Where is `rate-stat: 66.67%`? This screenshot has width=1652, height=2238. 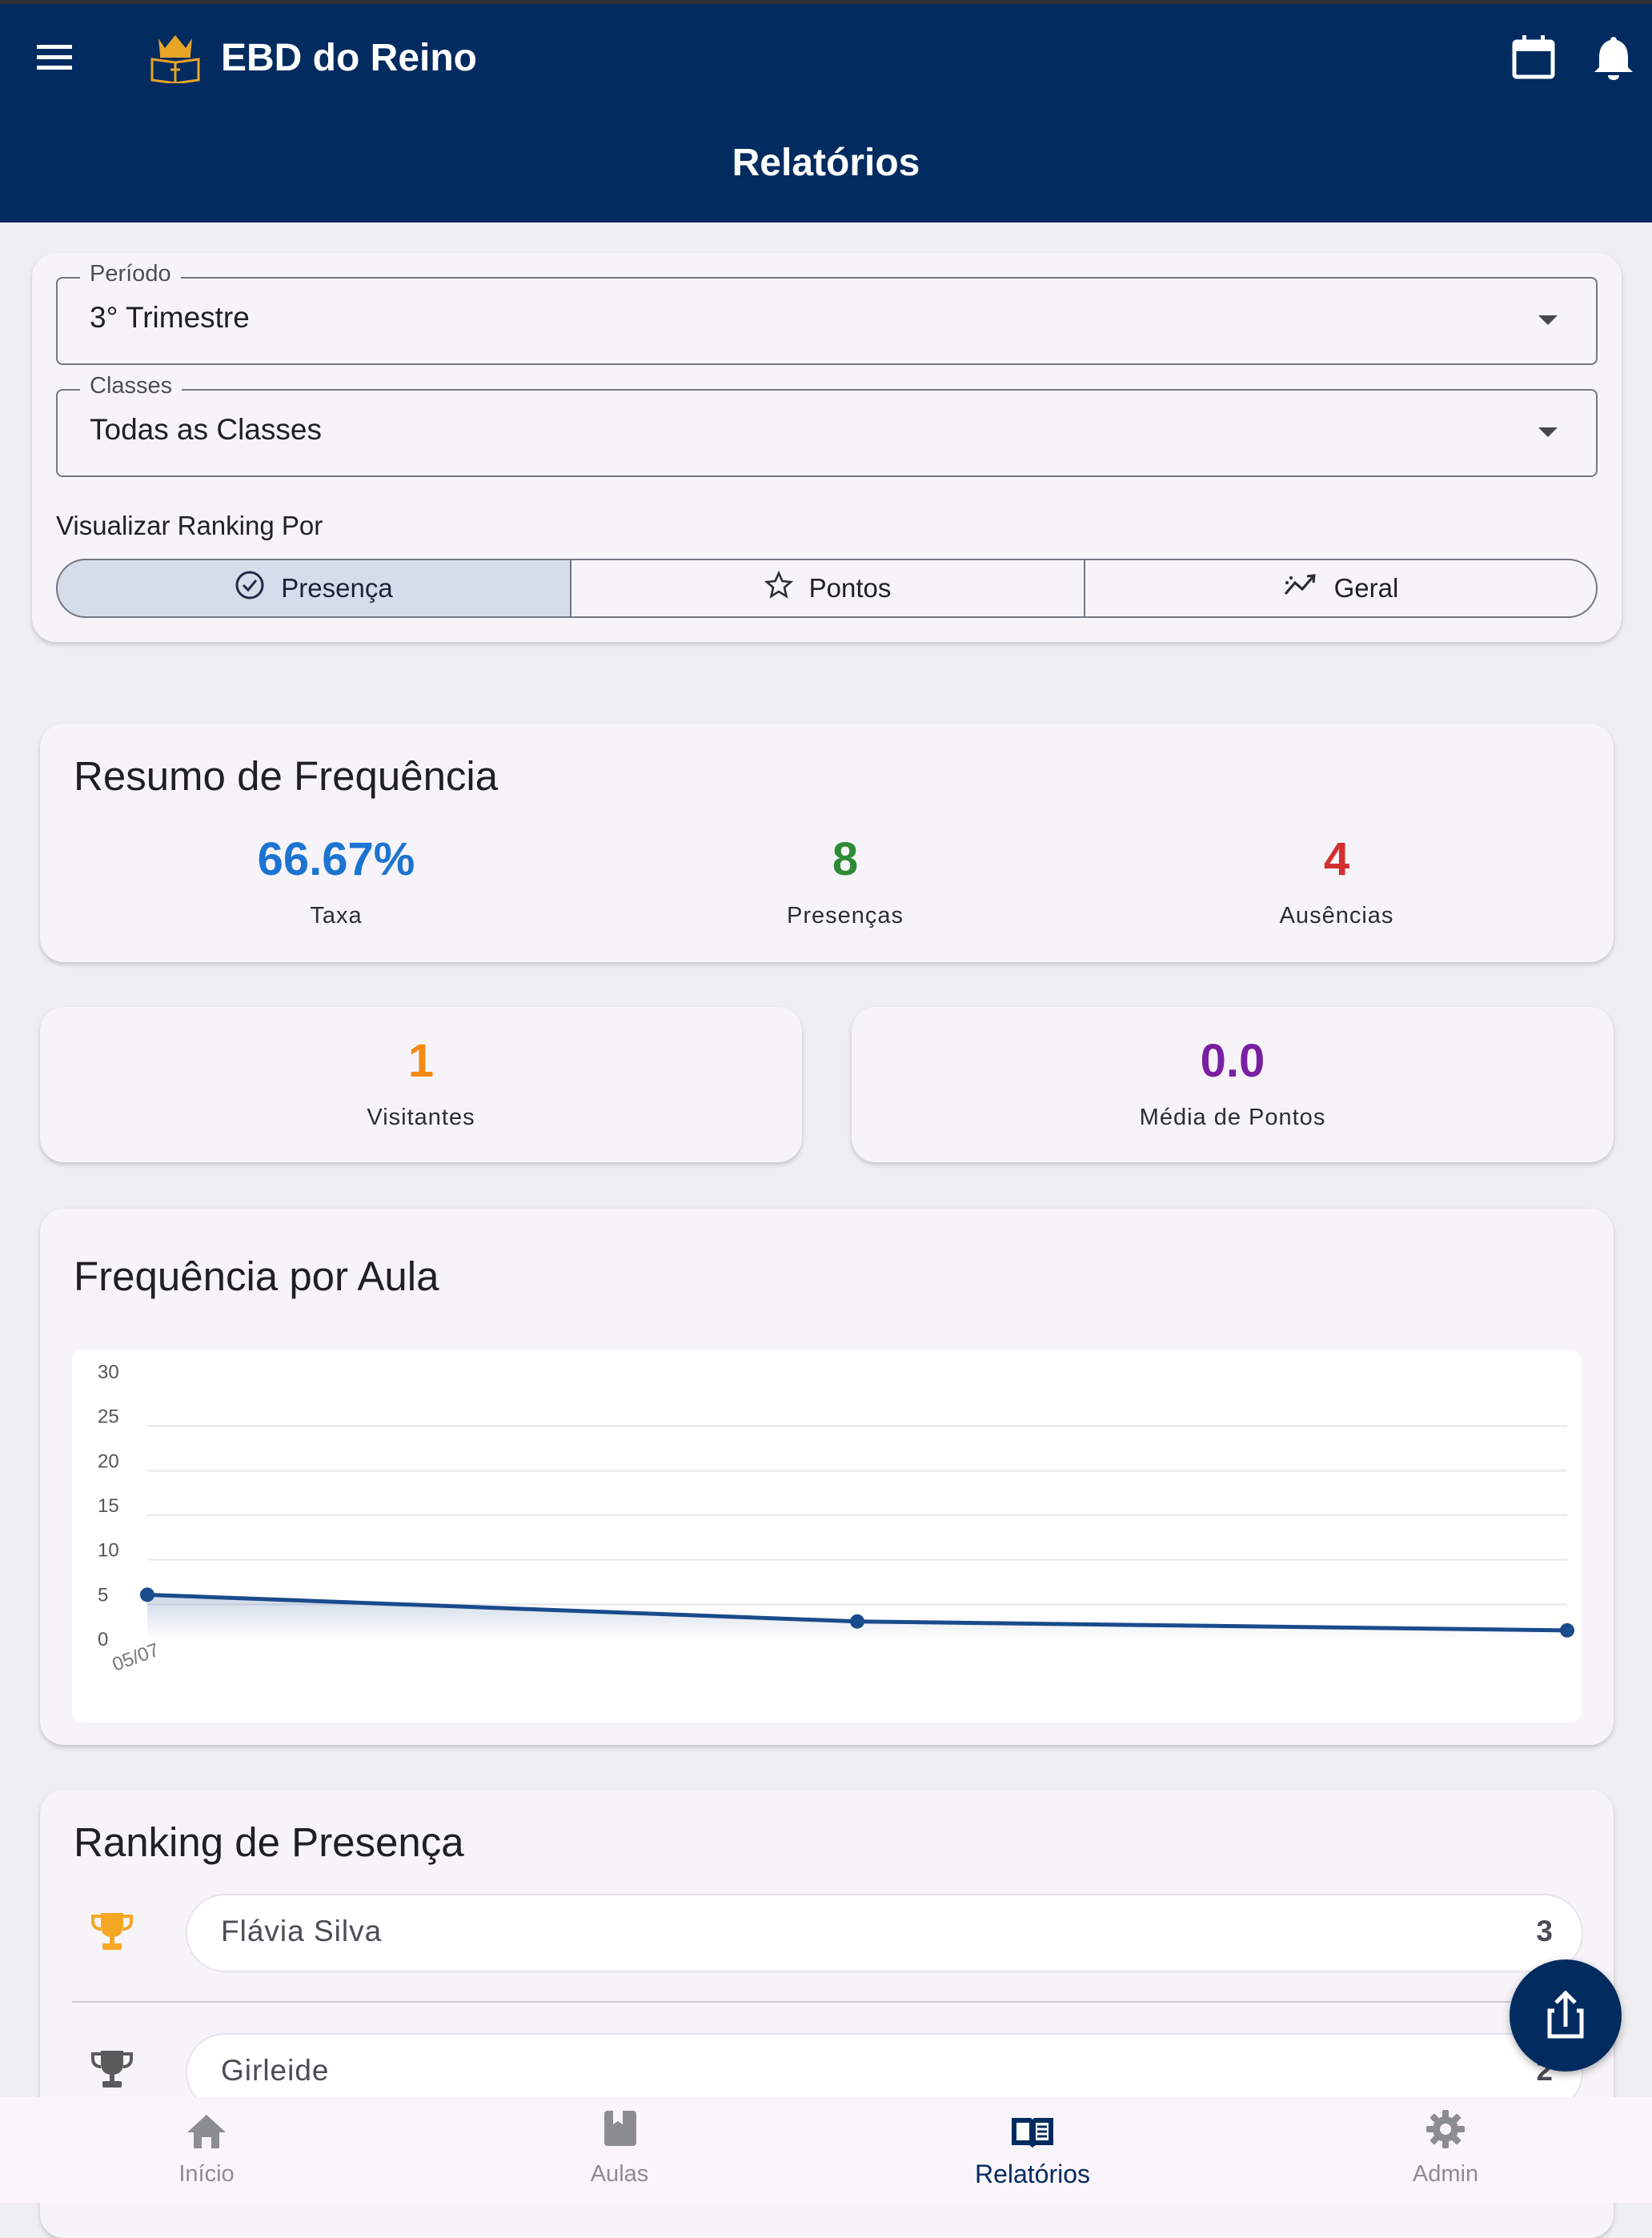 rate-stat: 66.67% is located at coordinates (336, 859).